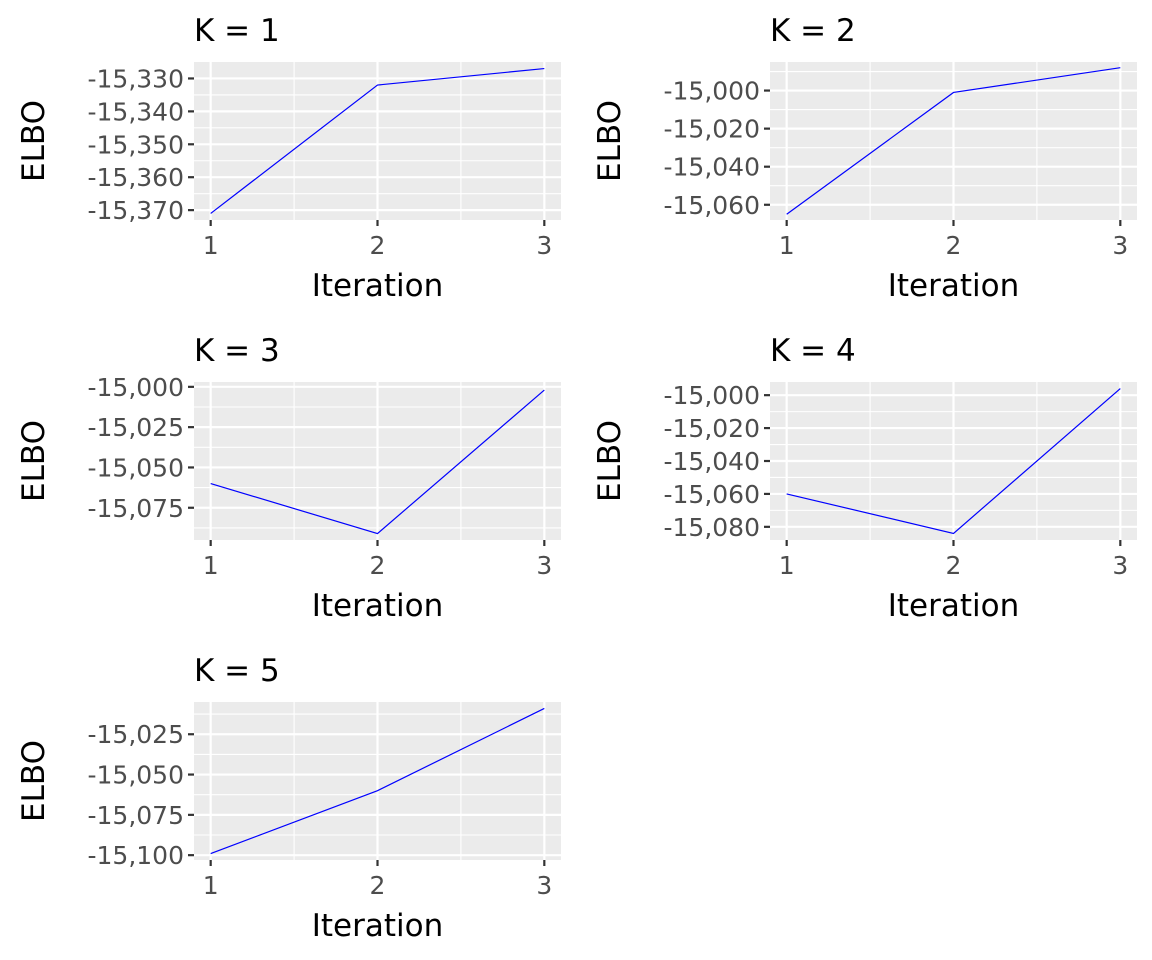  I want to click on y-tick-label: -15,370, so click(136, 210).